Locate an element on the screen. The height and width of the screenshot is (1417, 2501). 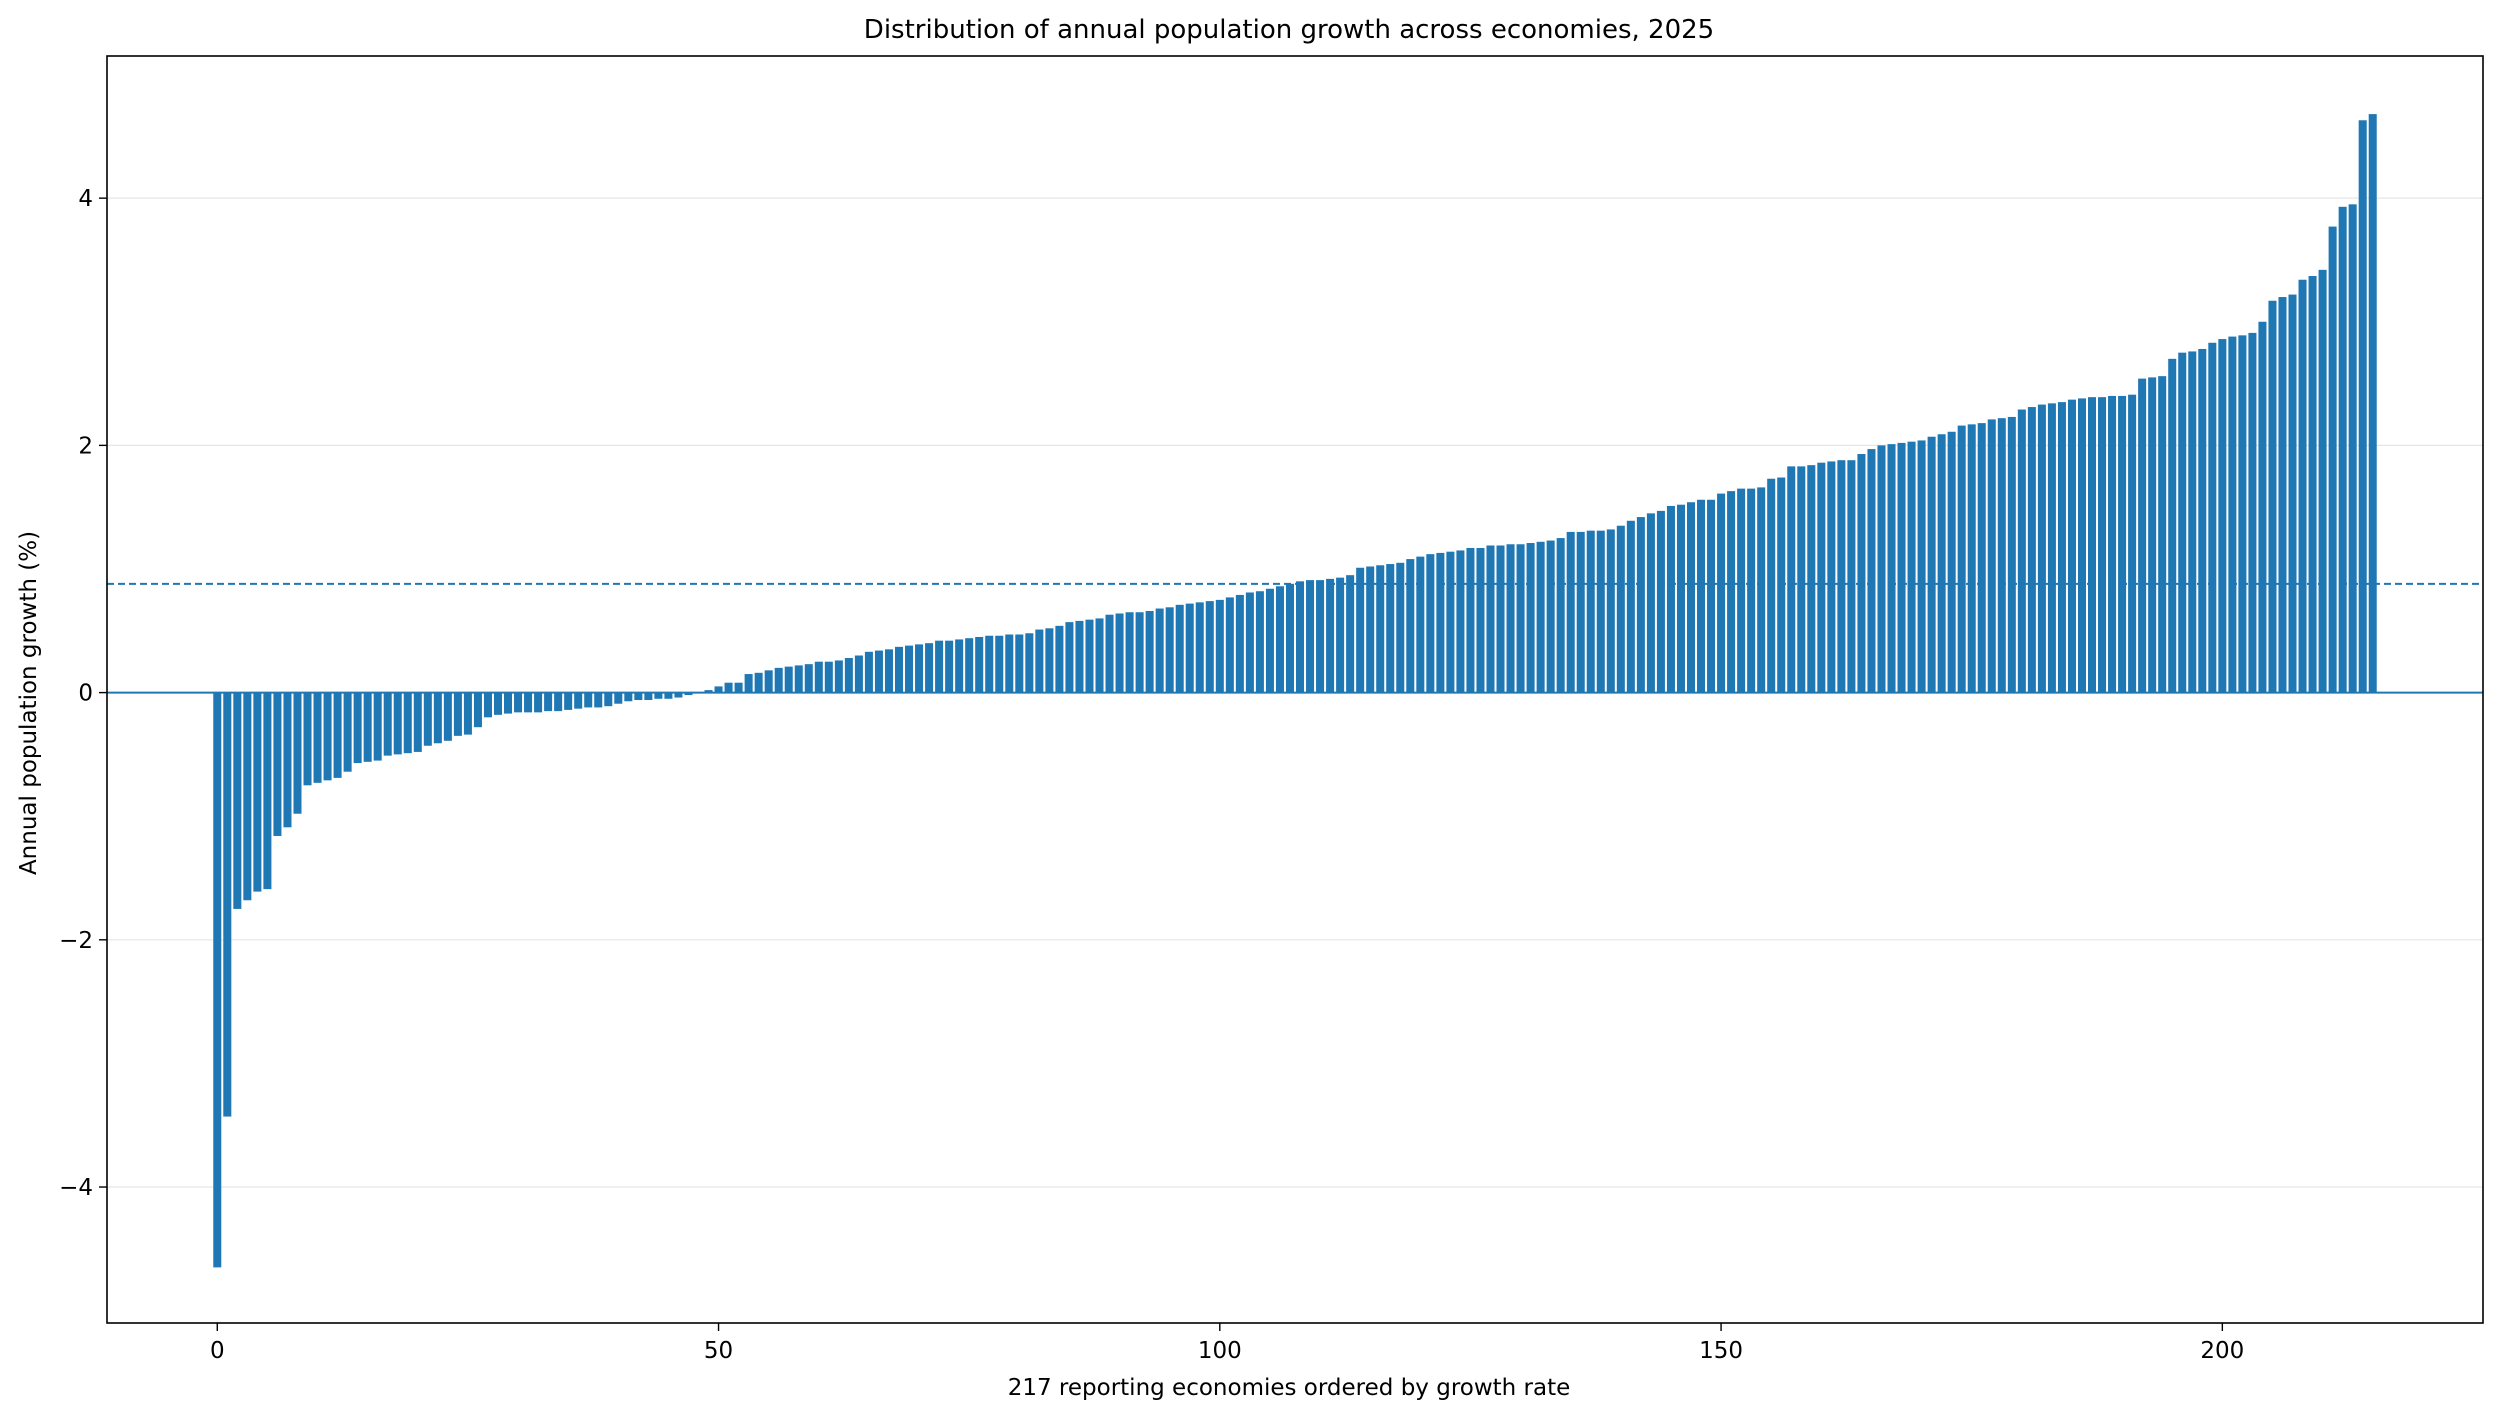
x-tick-label-3: 150 is located at coordinates (1721, 1351).